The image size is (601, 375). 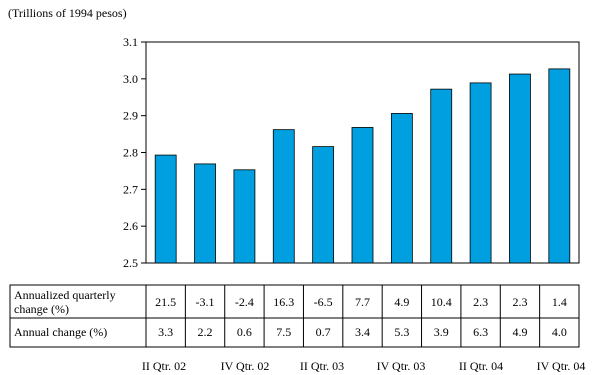 I want to click on table-cell: 3.9, so click(x=441, y=332).